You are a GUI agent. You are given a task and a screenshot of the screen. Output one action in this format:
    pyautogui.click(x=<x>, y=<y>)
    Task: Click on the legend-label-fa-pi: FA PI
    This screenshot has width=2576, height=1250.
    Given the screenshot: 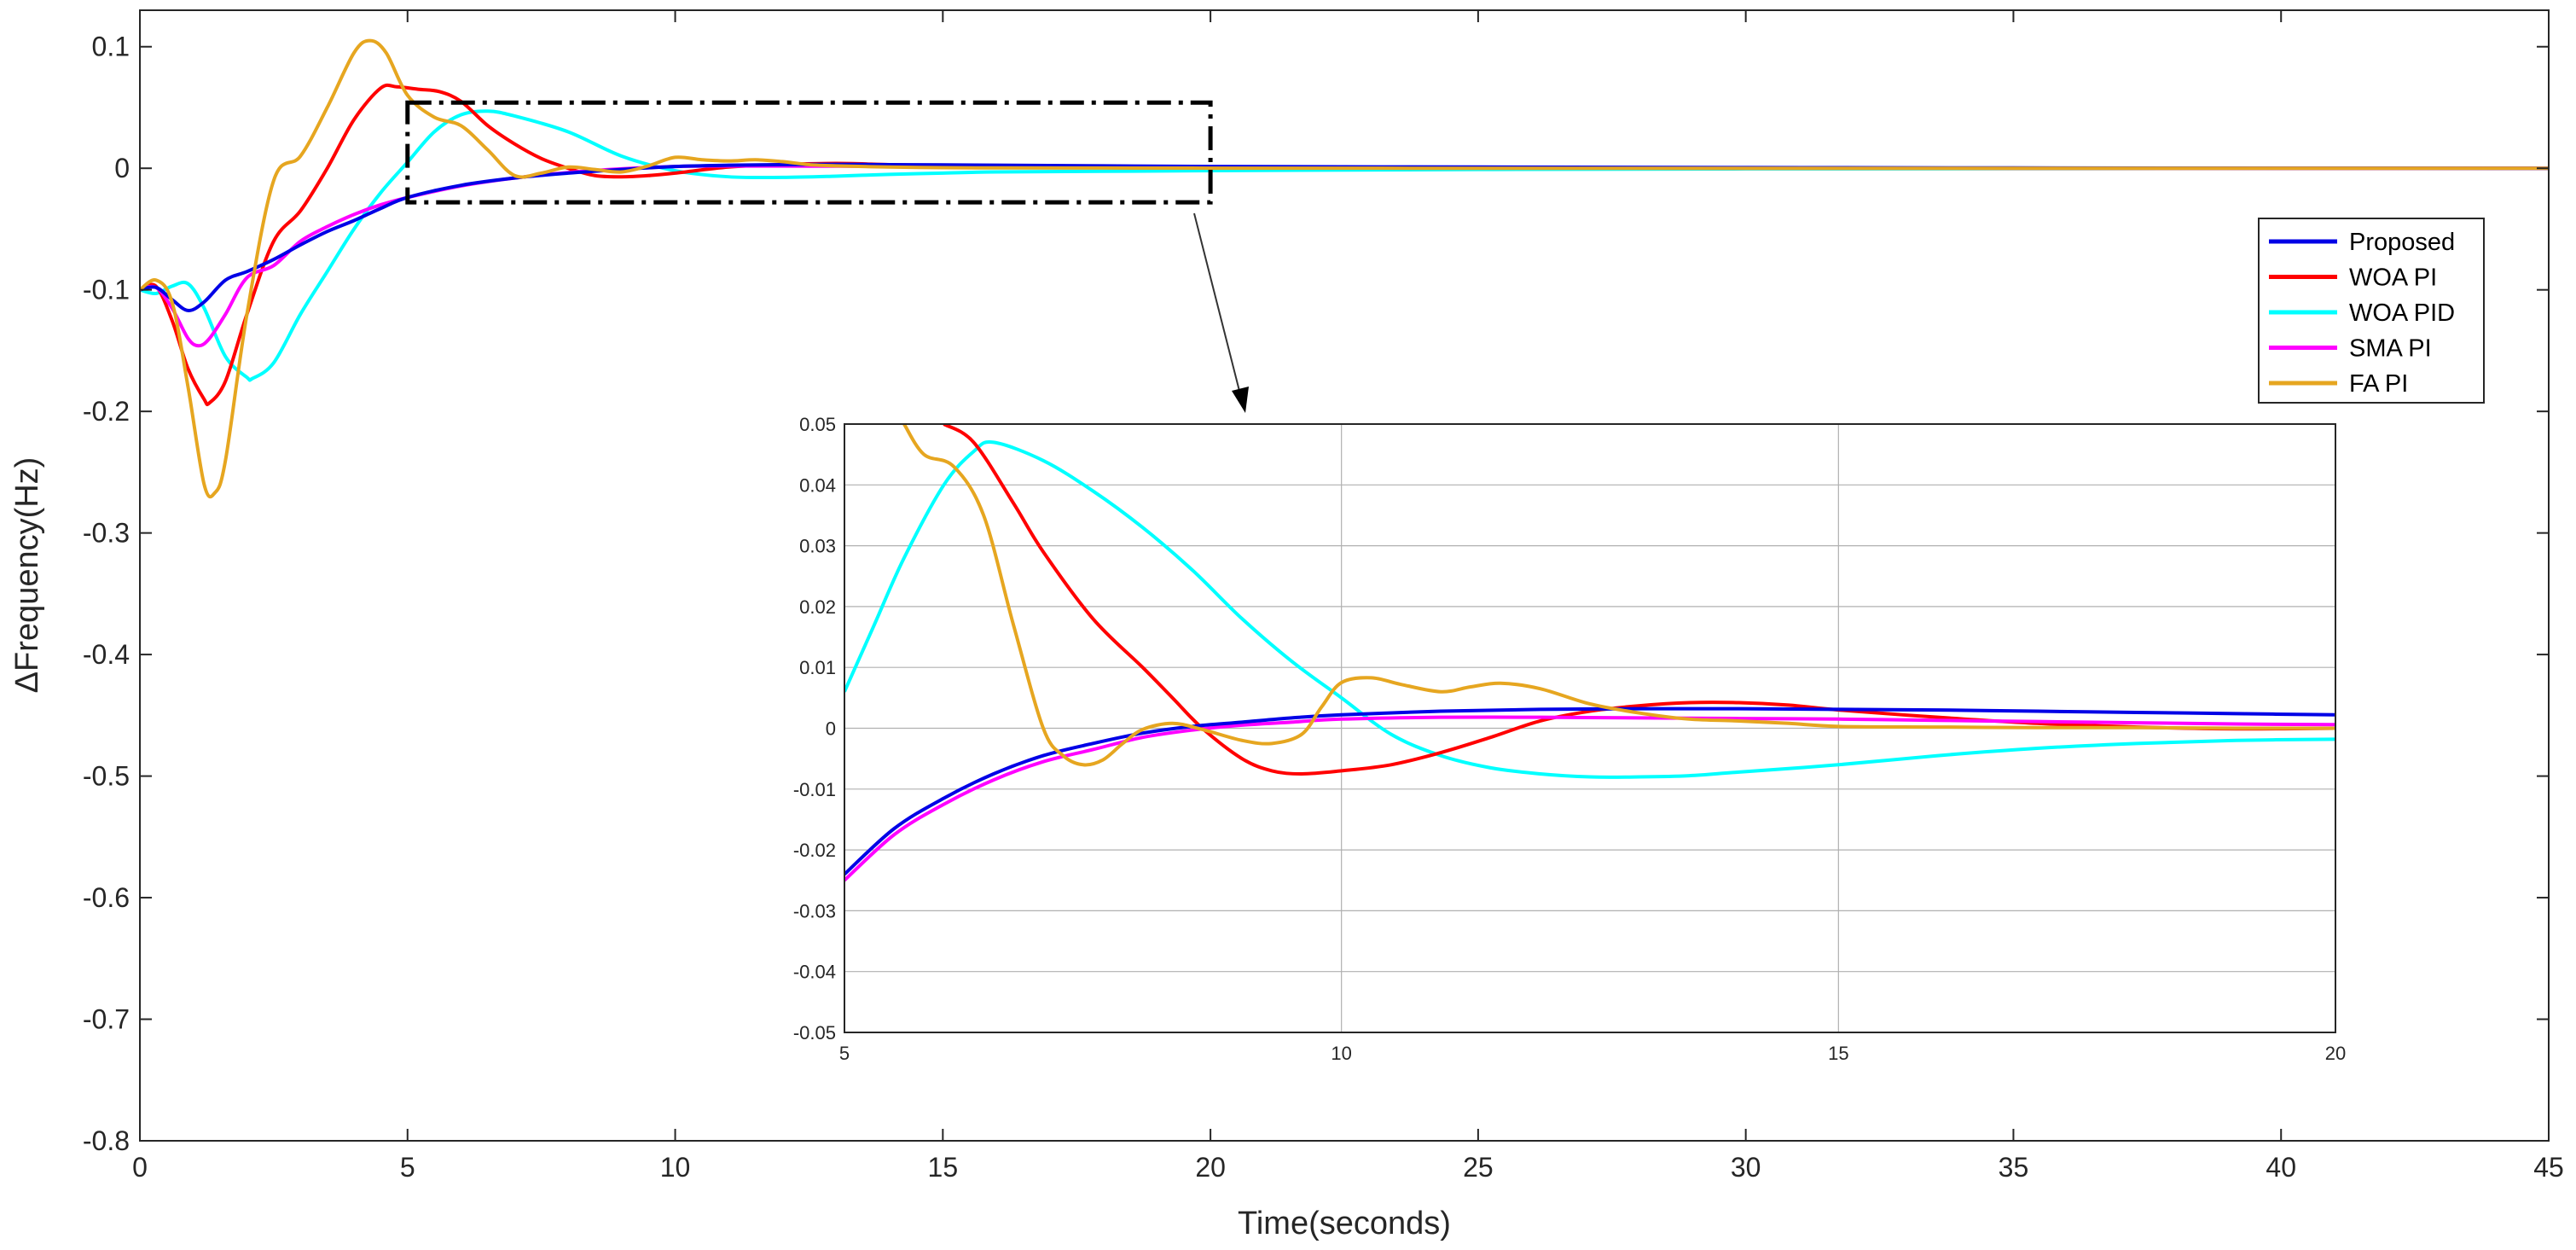 What is the action you would take?
    pyautogui.click(x=2378, y=384)
    